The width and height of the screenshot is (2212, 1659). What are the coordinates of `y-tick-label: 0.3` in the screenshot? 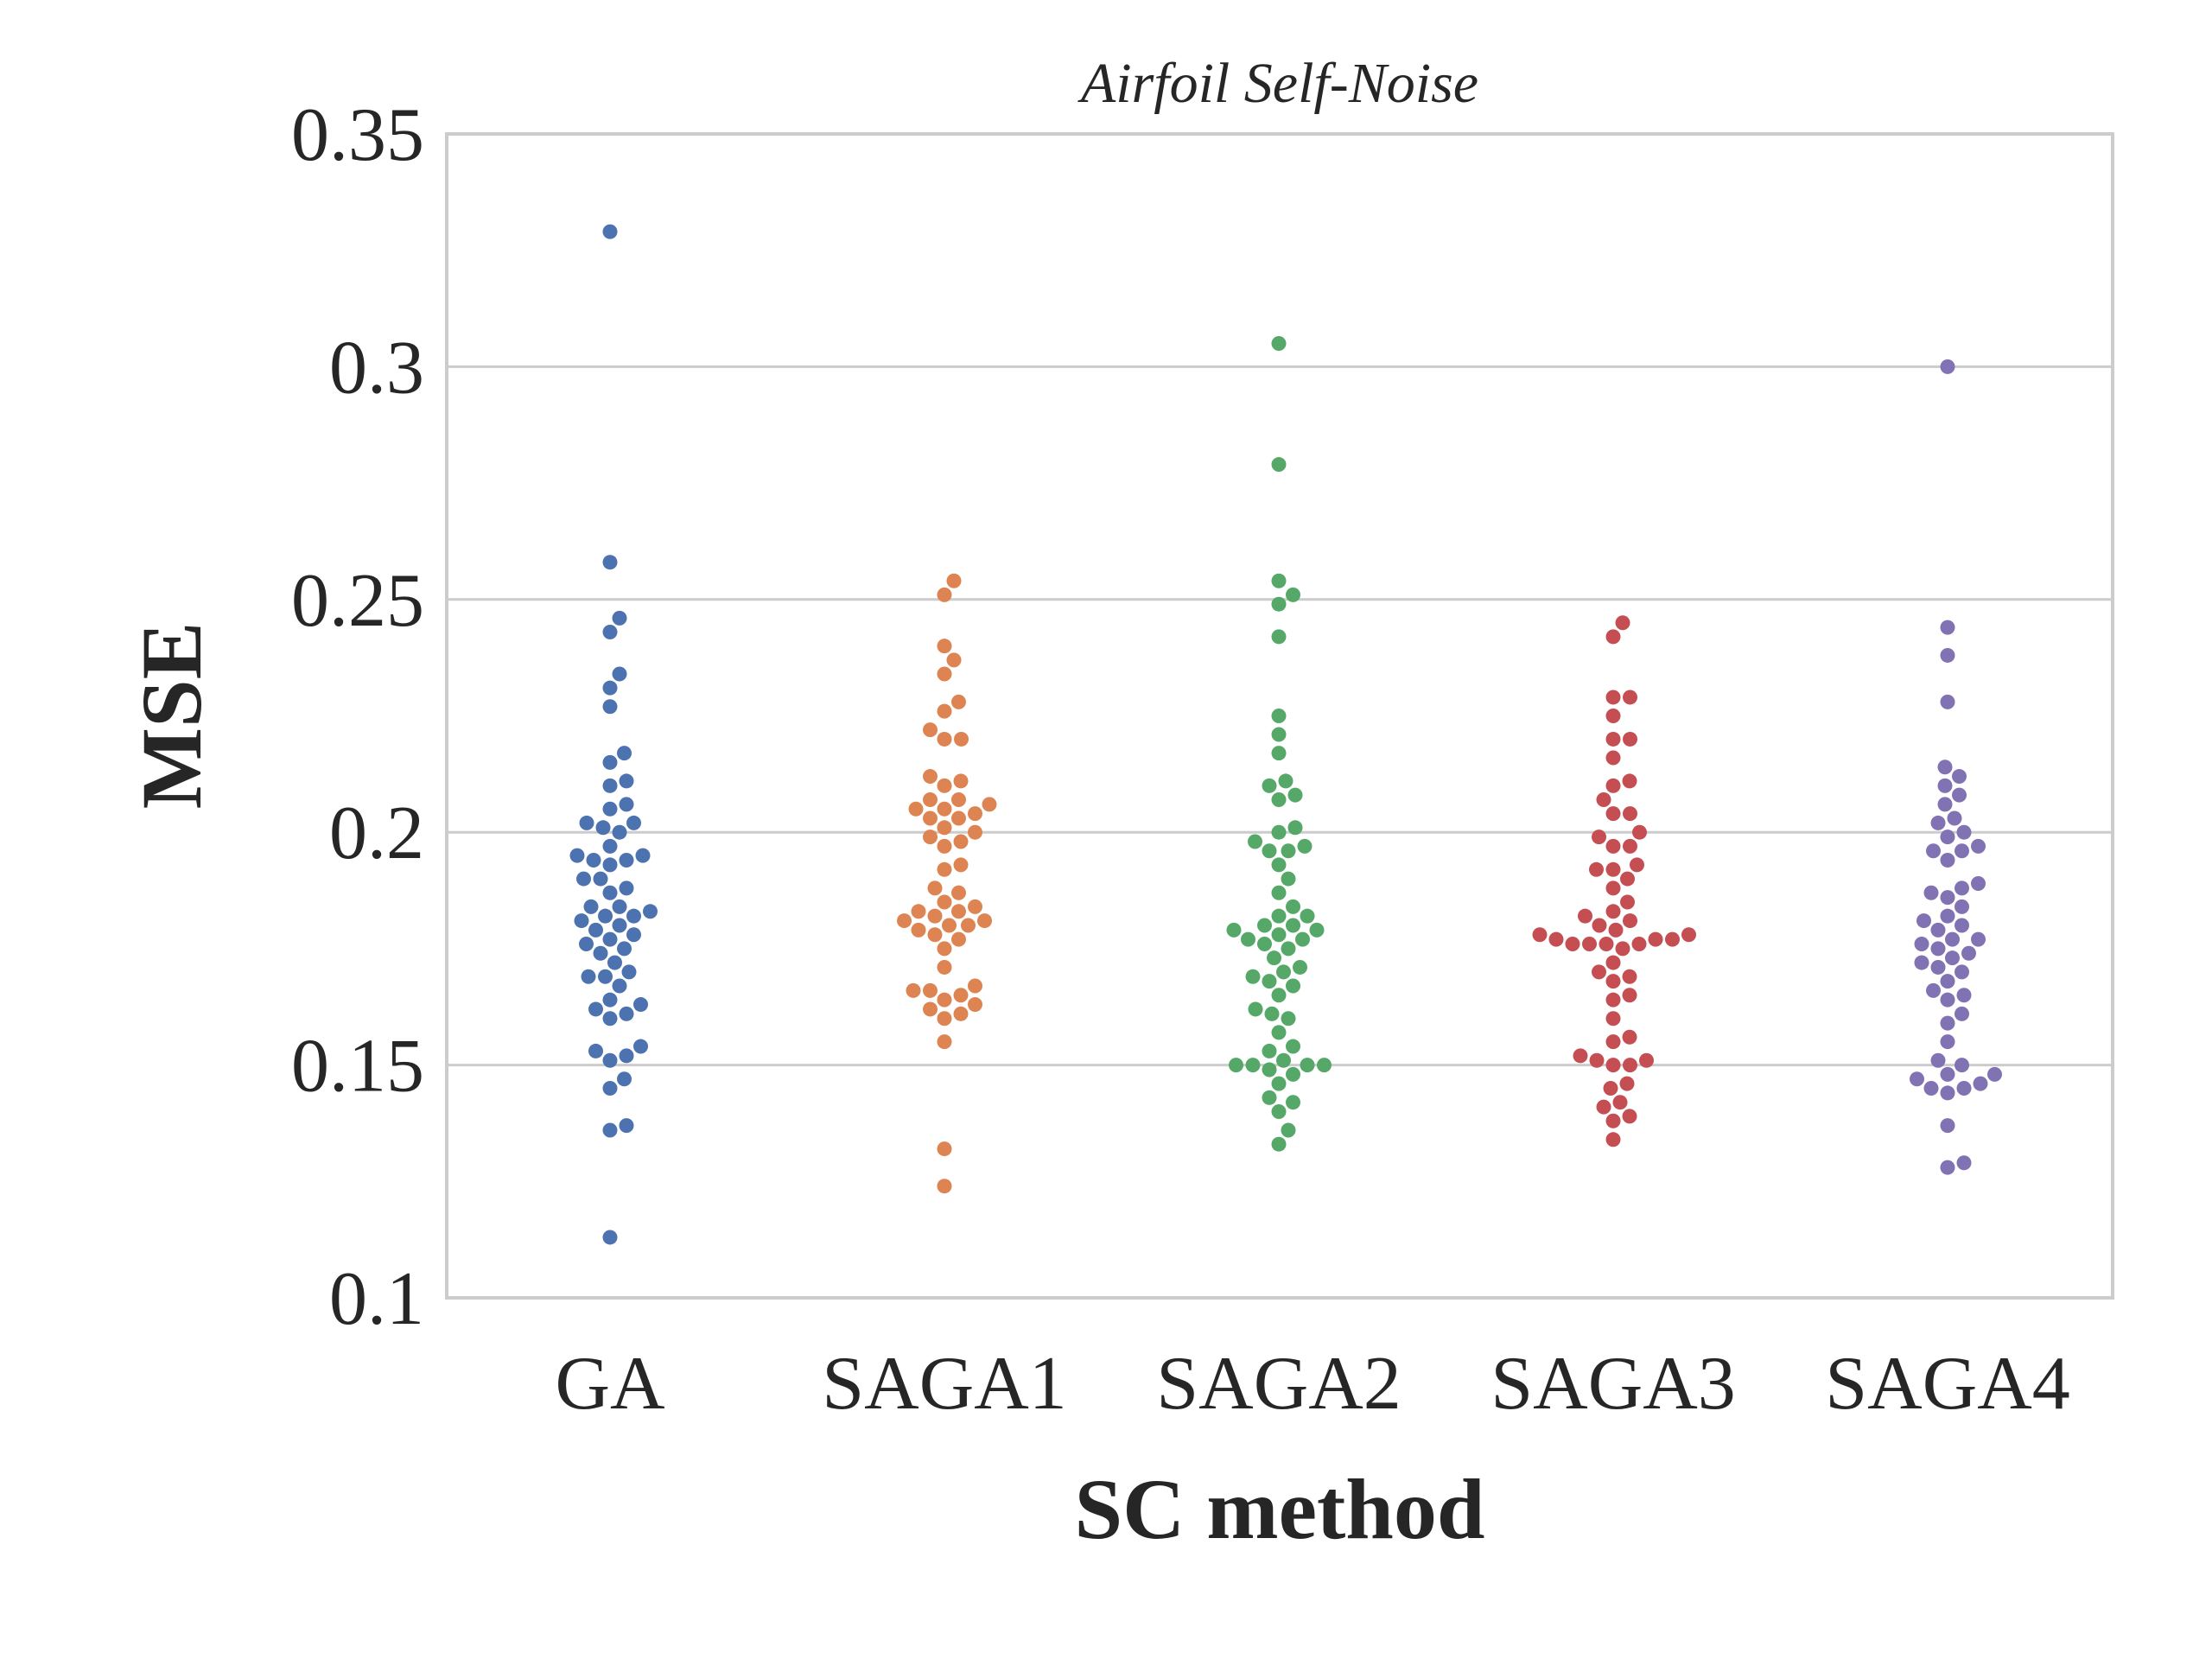 It's located at (376, 368).